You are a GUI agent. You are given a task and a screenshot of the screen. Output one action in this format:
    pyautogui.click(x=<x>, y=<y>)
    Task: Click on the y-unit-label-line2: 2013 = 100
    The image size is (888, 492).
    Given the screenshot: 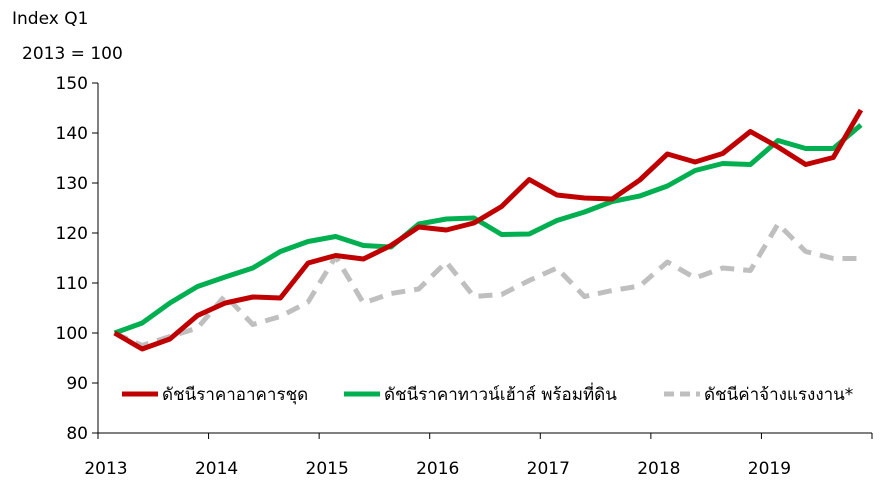 What is the action you would take?
    pyautogui.click(x=72, y=54)
    